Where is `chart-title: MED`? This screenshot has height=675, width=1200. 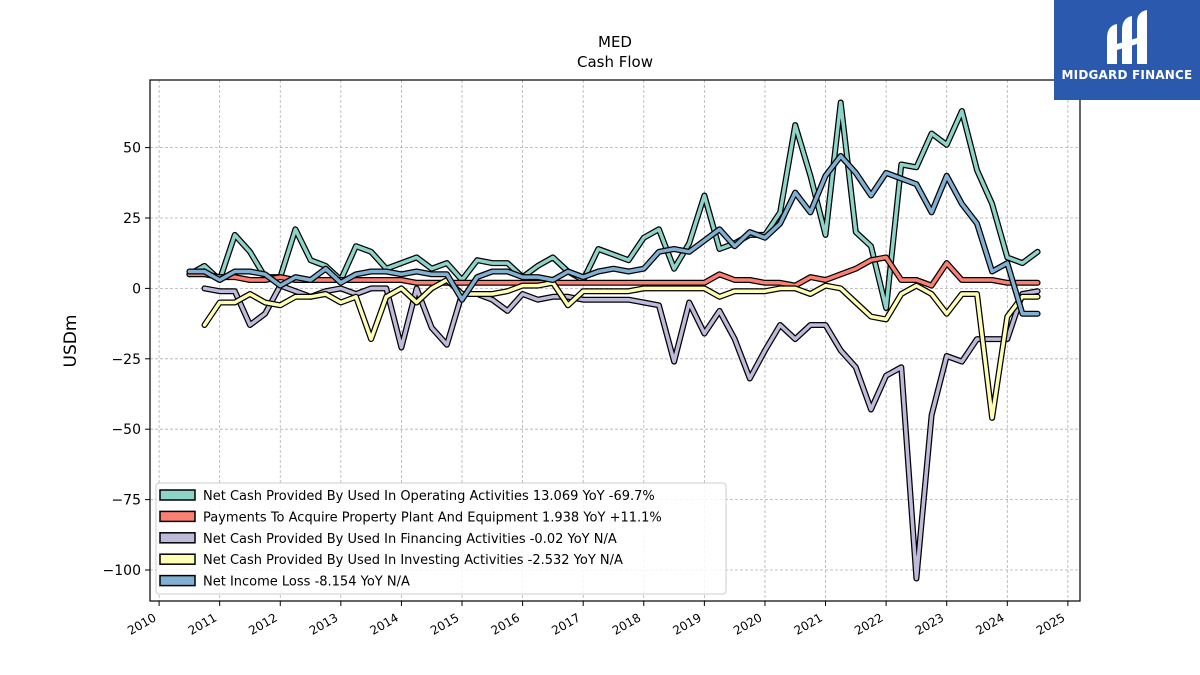
chart-title: MED is located at coordinates (615, 42).